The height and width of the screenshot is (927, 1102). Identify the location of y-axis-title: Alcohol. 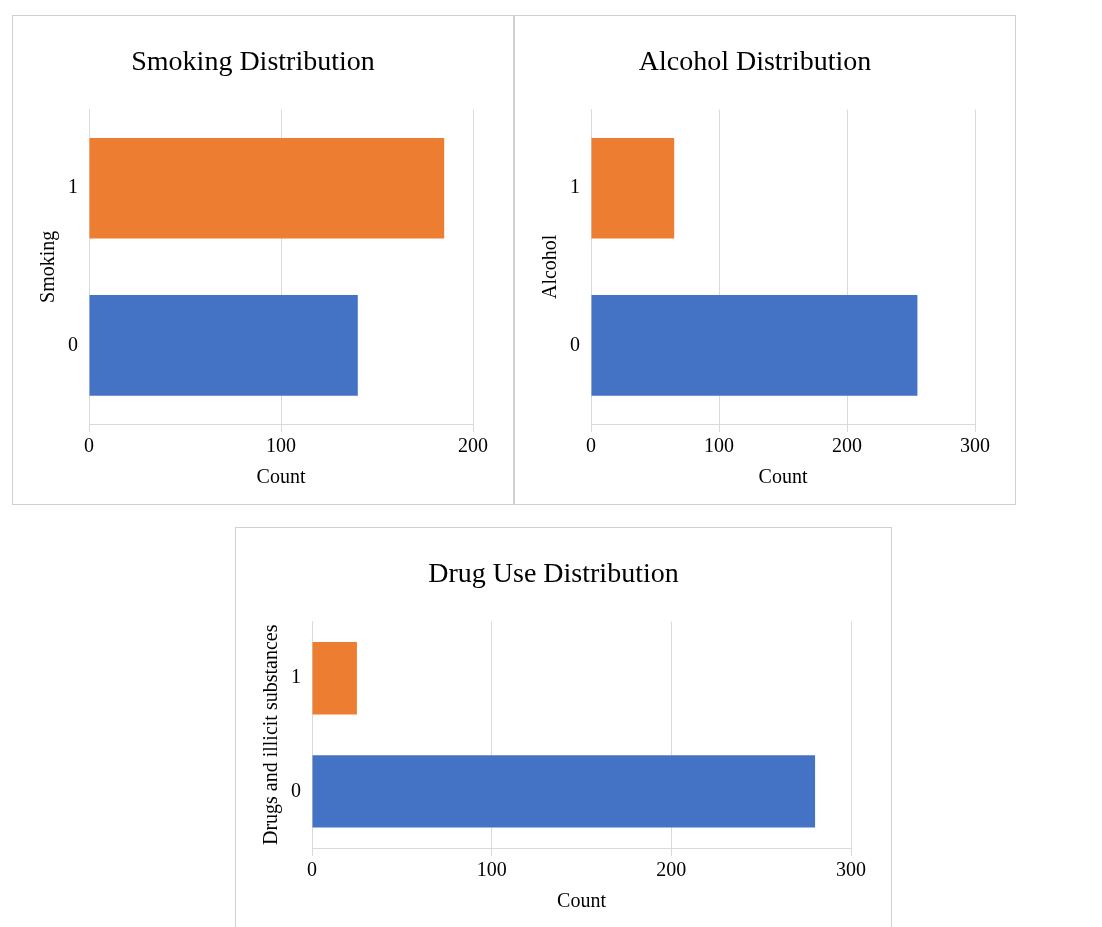
(549, 267).